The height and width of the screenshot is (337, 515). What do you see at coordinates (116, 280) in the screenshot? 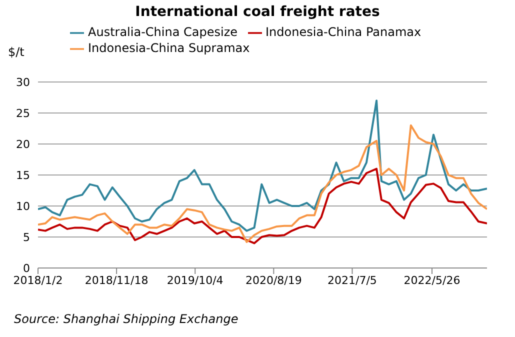
I see `x-tick-label: 2018/11/18` at bounding box center [116, 280].